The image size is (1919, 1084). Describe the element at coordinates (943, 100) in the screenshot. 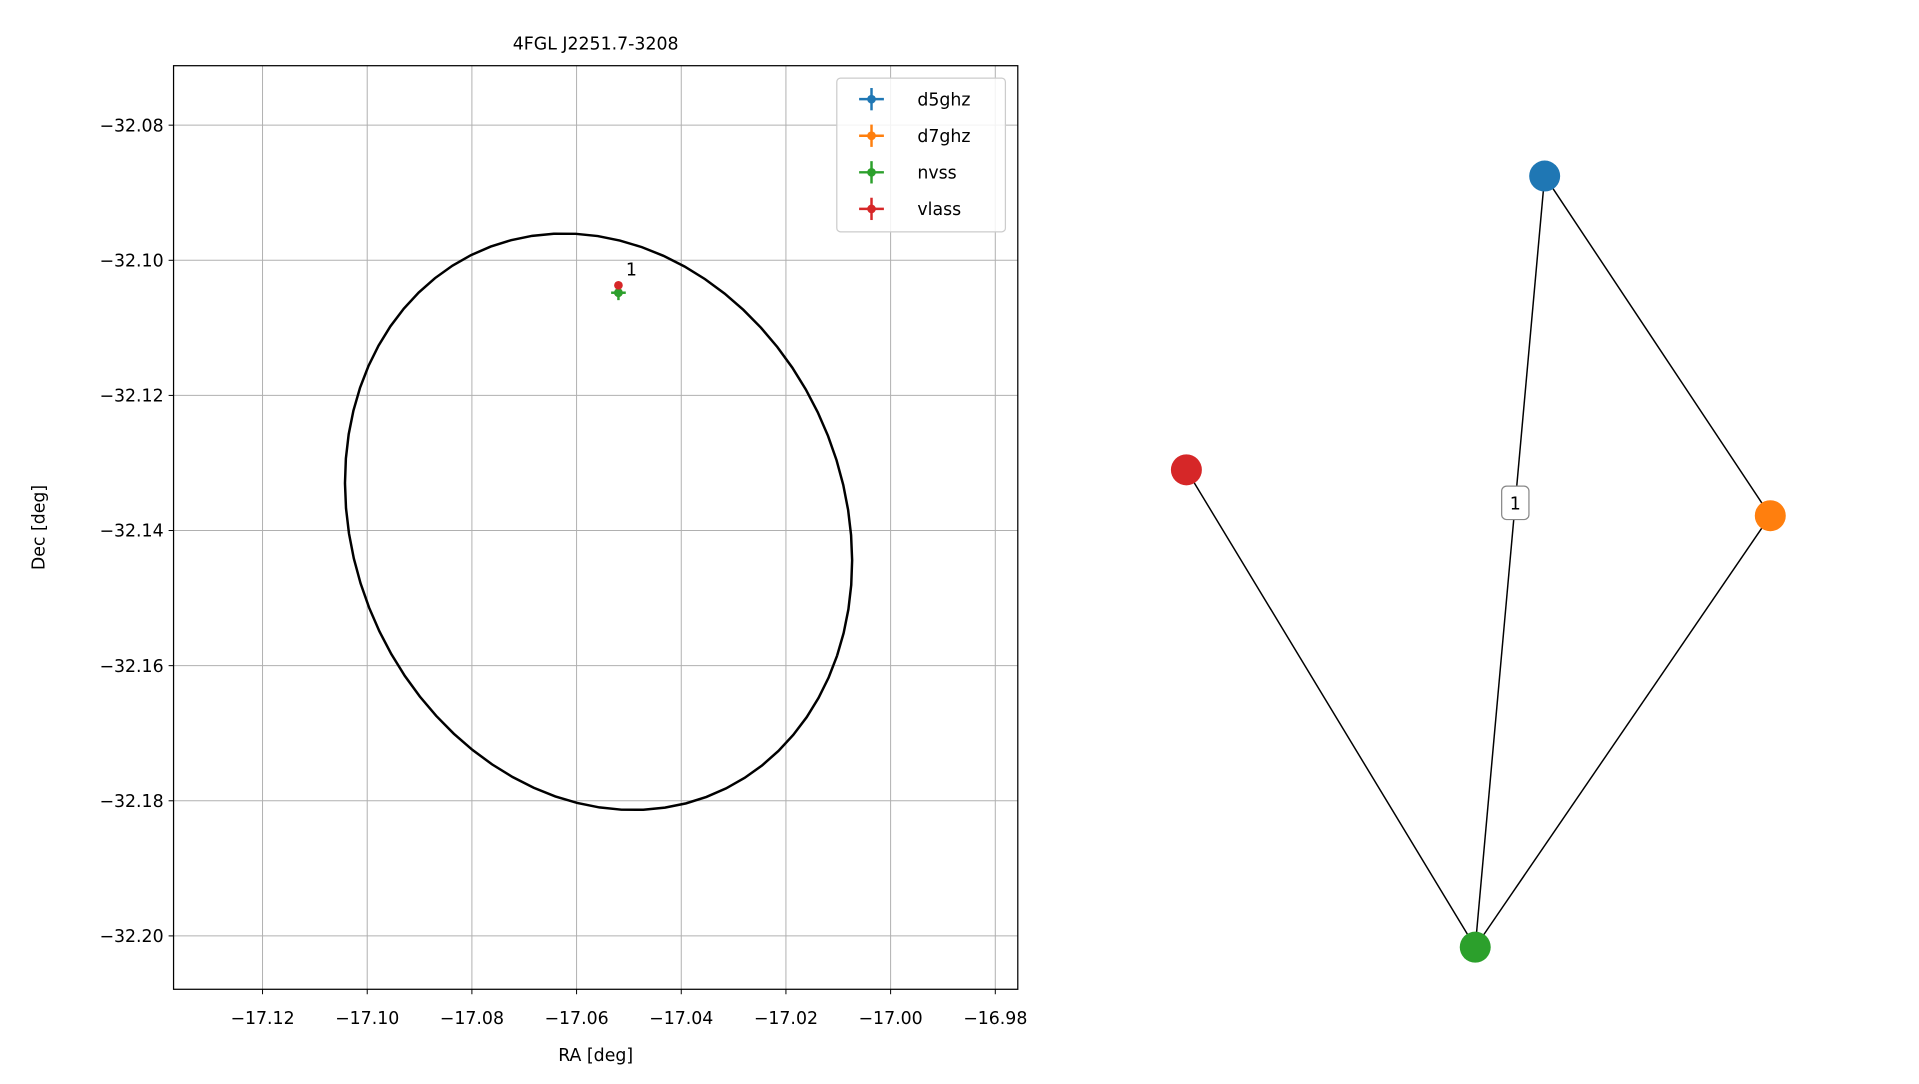

I see `legend-label: d5ghz` at that location.